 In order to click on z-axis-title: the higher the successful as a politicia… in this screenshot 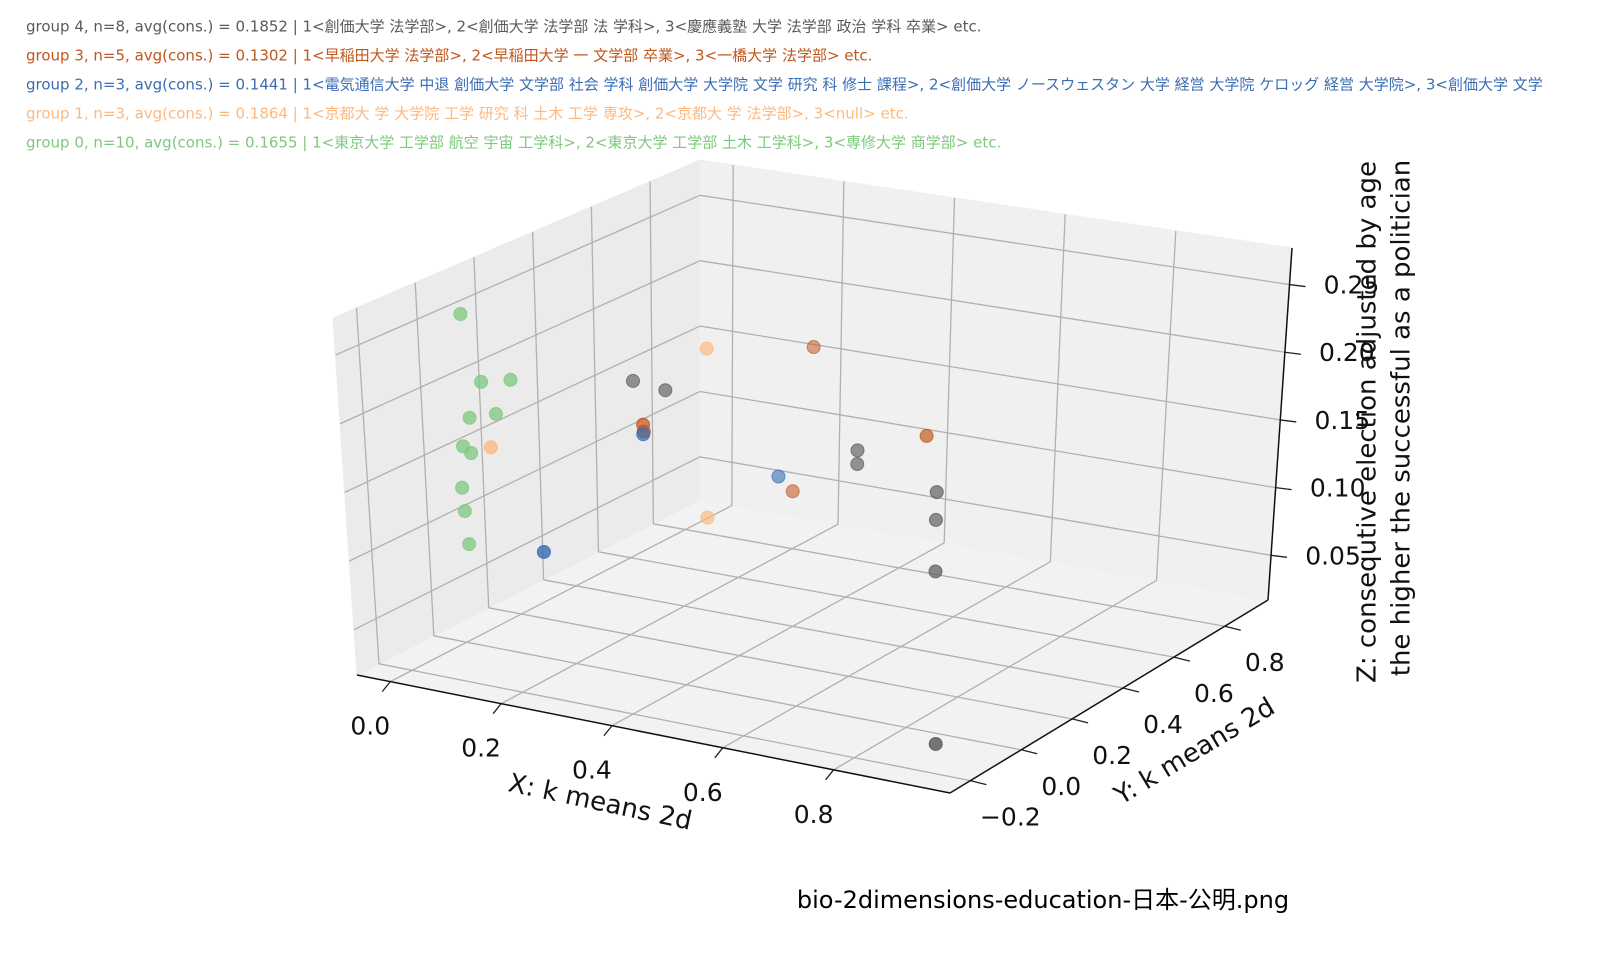, I will do `click(1402, 418)`.